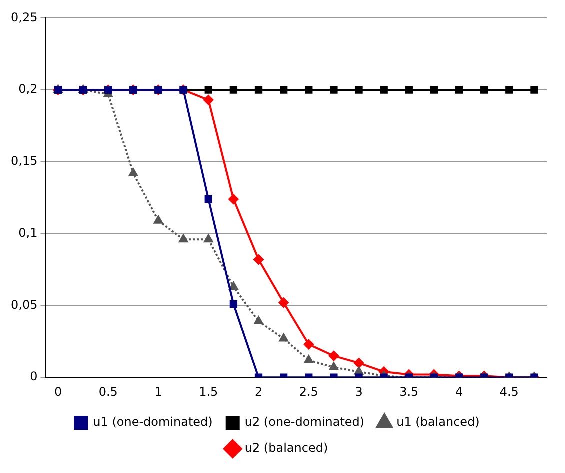 The image size is (565, 473). What do you see at coordinates (208, 391) in the screenshot?
I see `x-tick-label: 1.5` at bounding box center [208, 391].